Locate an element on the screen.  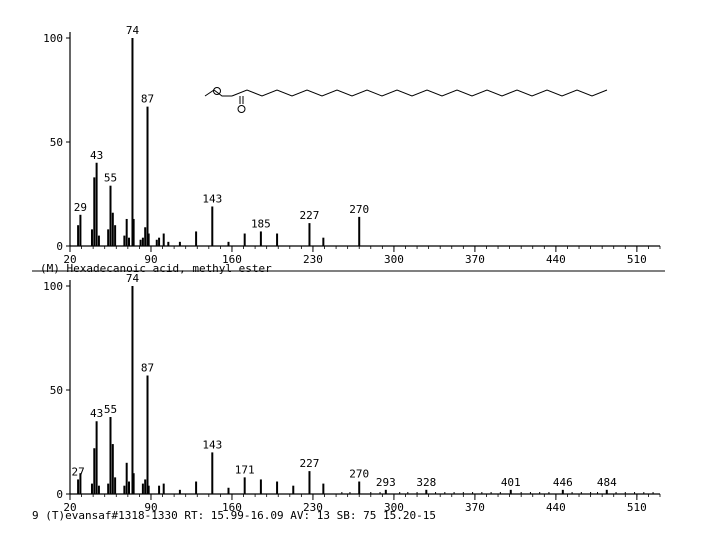
peak-label: 401 is located at coordinates (511, 482).